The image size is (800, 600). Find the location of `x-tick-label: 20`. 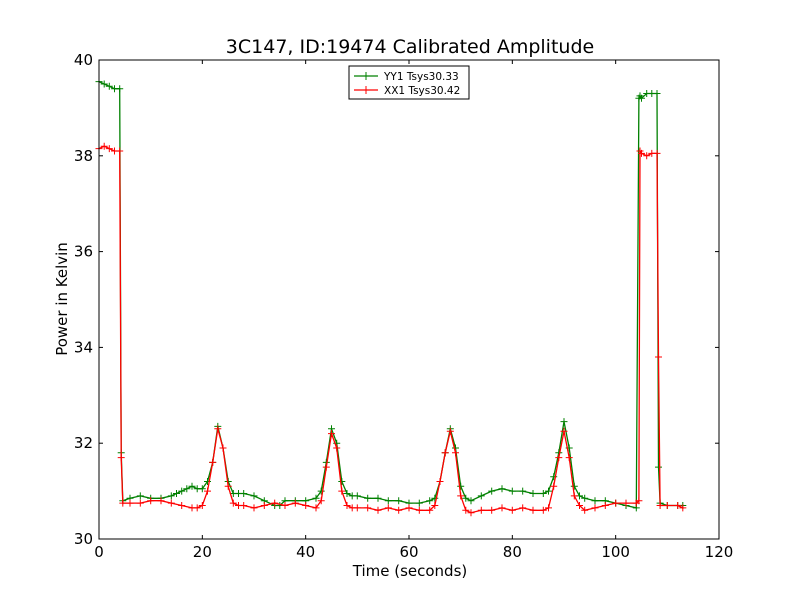

x-tick-label: 20 is located at coordinates (202, 552).